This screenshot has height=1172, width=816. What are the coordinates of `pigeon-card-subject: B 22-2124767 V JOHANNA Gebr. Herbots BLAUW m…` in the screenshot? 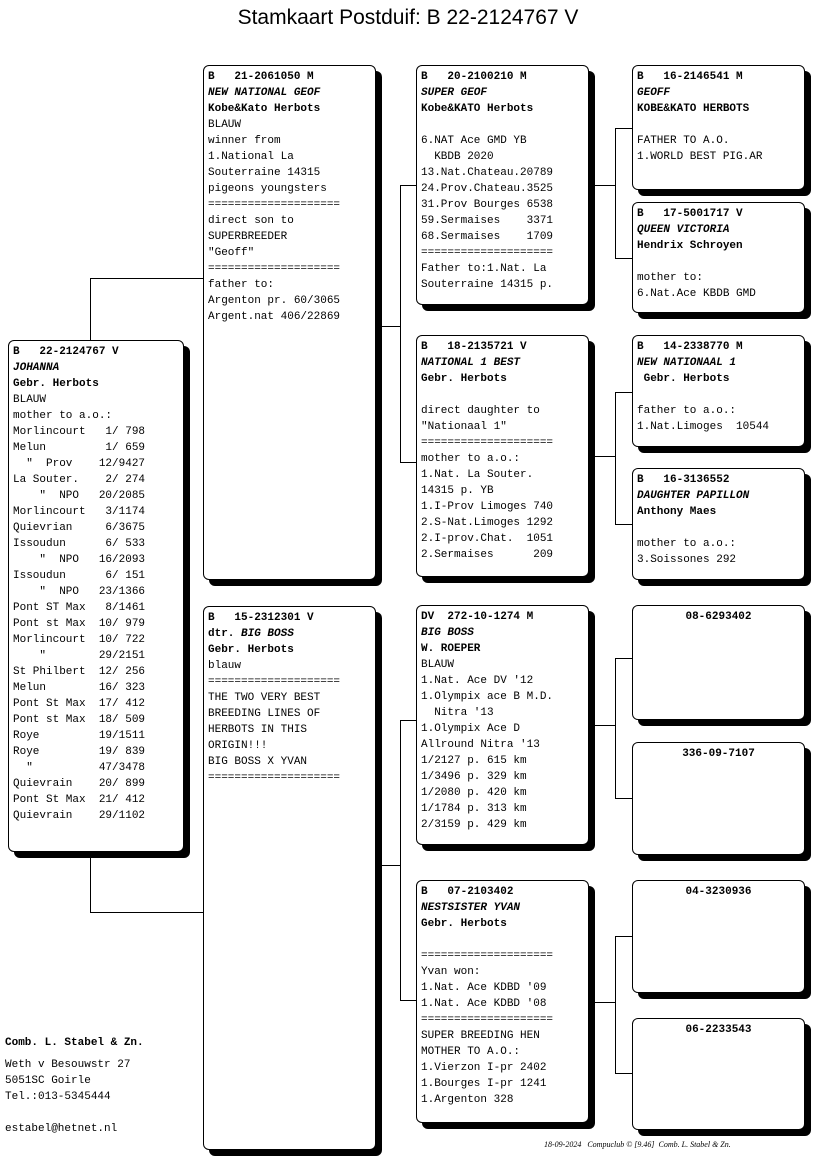 It's located at (96, 596).